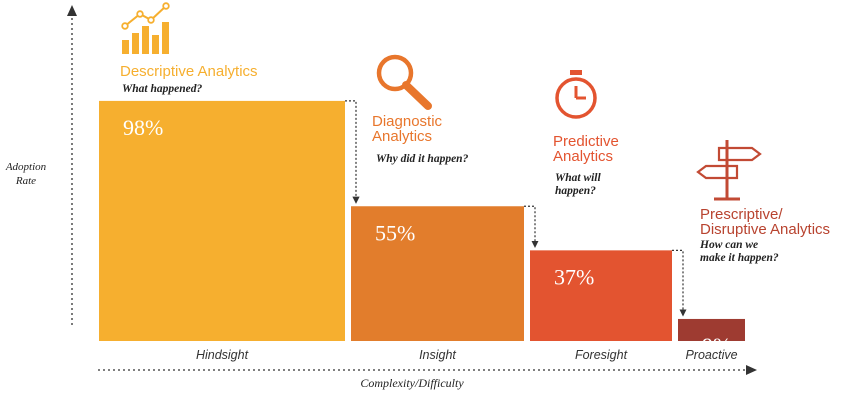 The image size is (850, 405). What do you see at coordinates (412, 383) in the screenshot?
I see `x-axis-label: Complexity/Difficulty` at bounding box center [412, 383].